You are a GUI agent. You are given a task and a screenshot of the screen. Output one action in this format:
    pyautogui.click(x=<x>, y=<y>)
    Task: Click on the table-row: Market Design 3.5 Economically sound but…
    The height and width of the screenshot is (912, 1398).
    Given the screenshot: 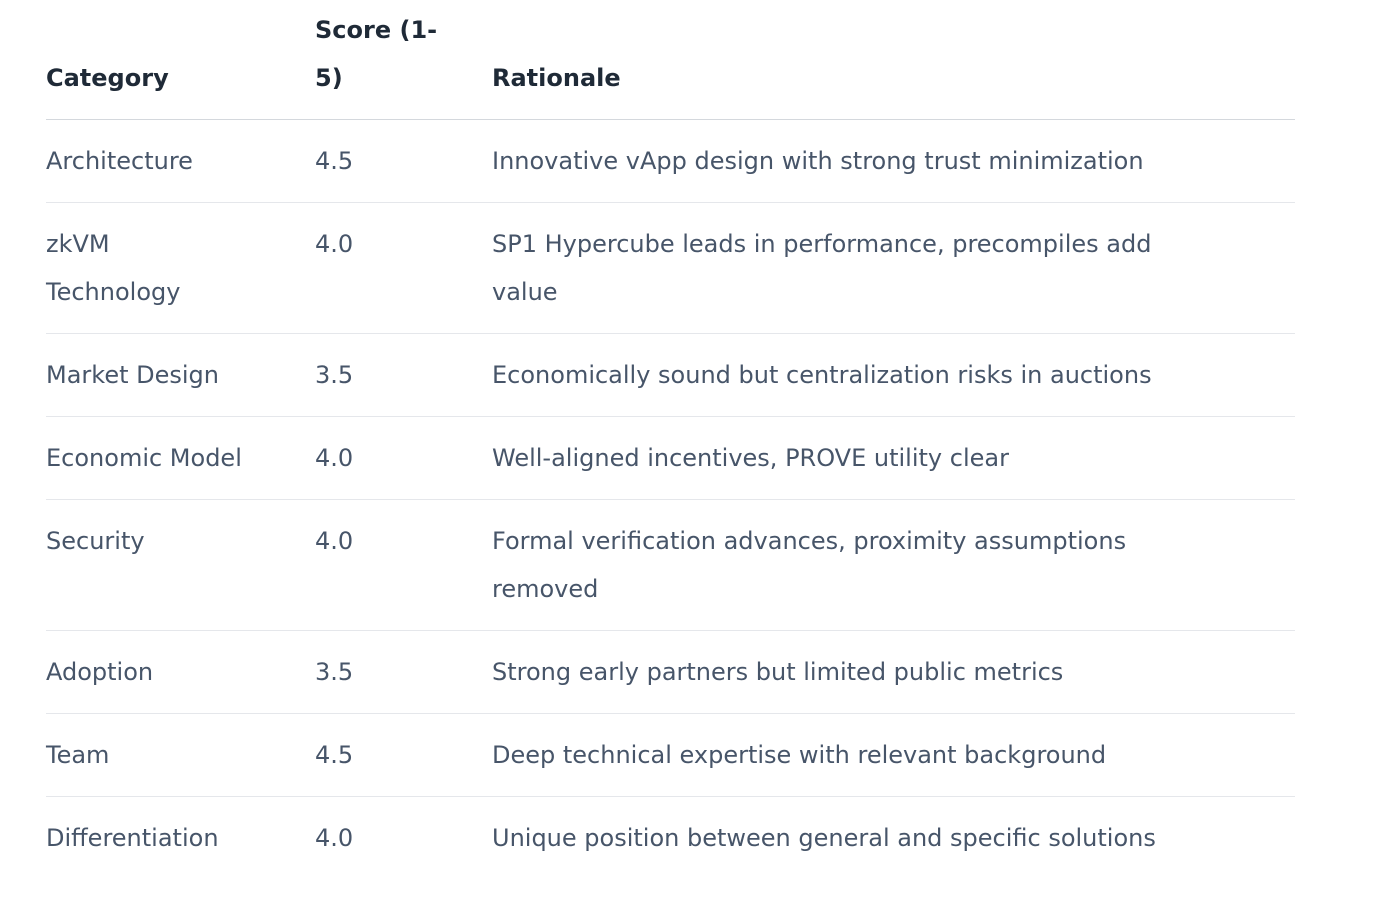 What is the action you would take?
    pyautogui.click(x=670, y=375)
    